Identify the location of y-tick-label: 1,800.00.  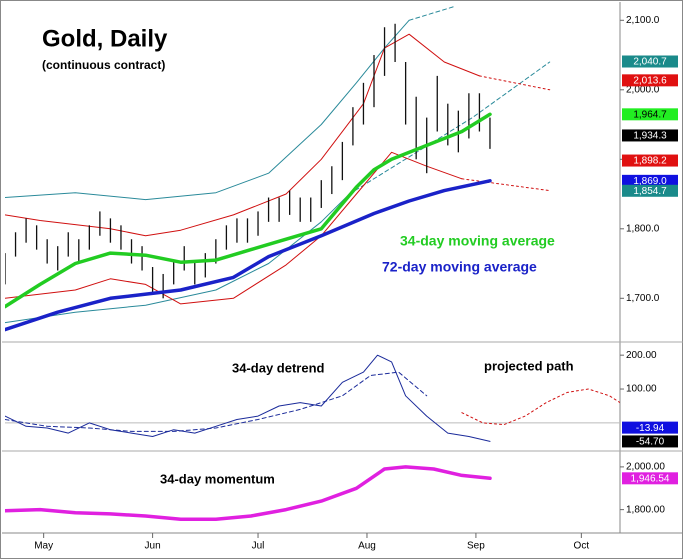
(645, 509).